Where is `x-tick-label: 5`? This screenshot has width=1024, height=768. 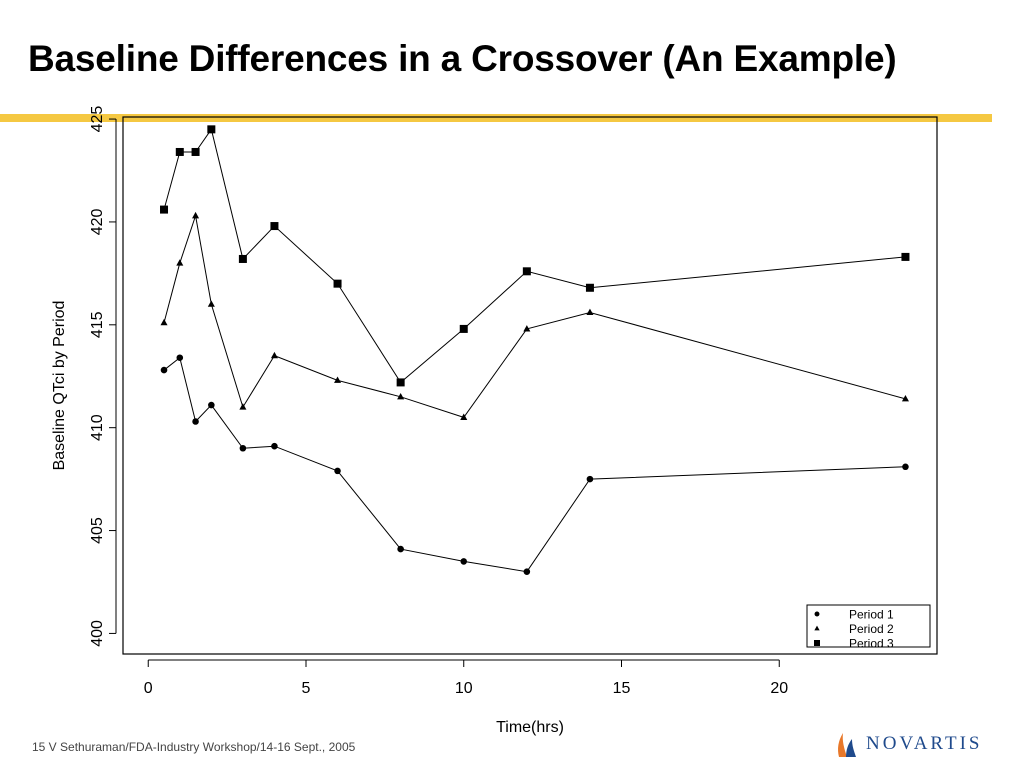 x-tick-label: 5 is located at coordinates (306, 688).